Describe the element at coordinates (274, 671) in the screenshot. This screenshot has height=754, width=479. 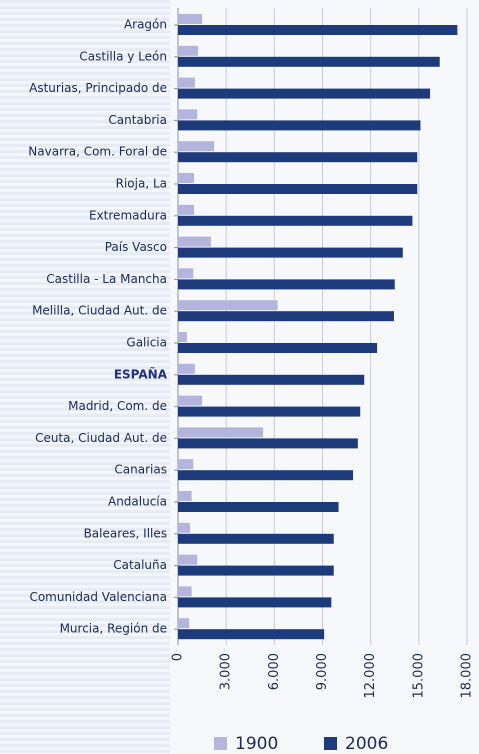
I see `x-tick-label: 6.000` at that location.